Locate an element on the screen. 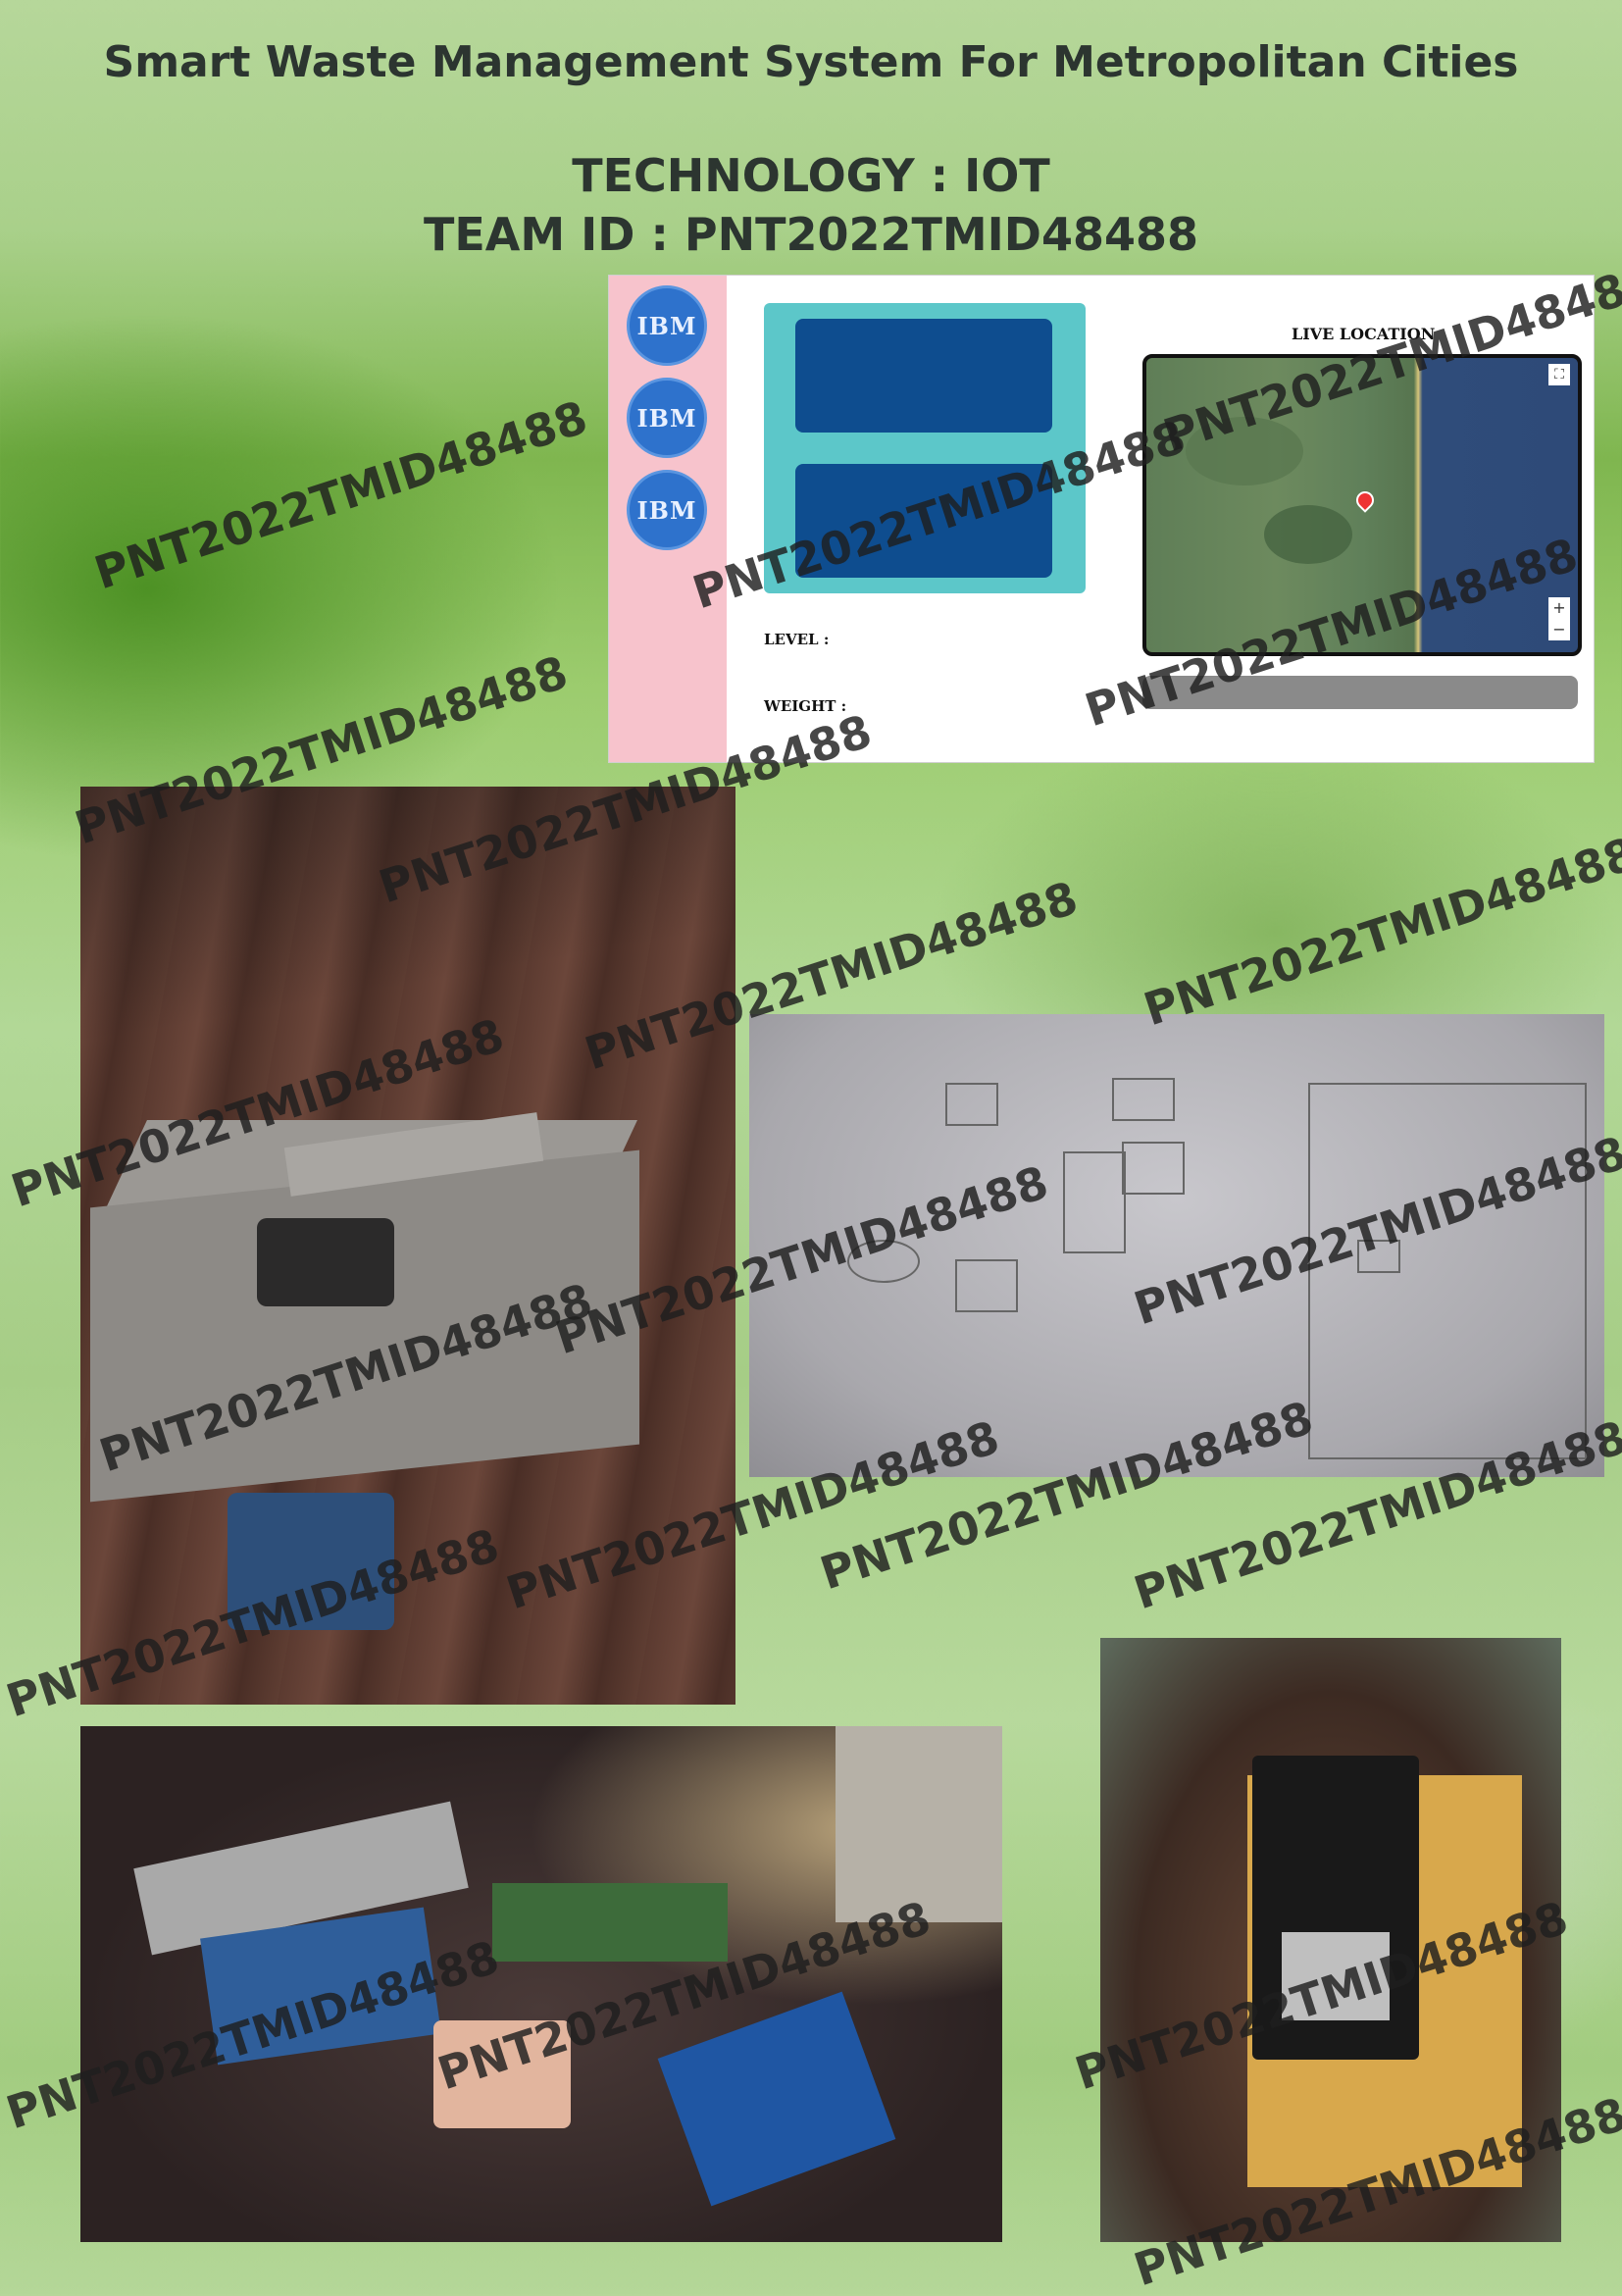 The width and height of the screenshot is (1622, 2296). ibm-button-1: IBM is located at coordinates (667, 325).